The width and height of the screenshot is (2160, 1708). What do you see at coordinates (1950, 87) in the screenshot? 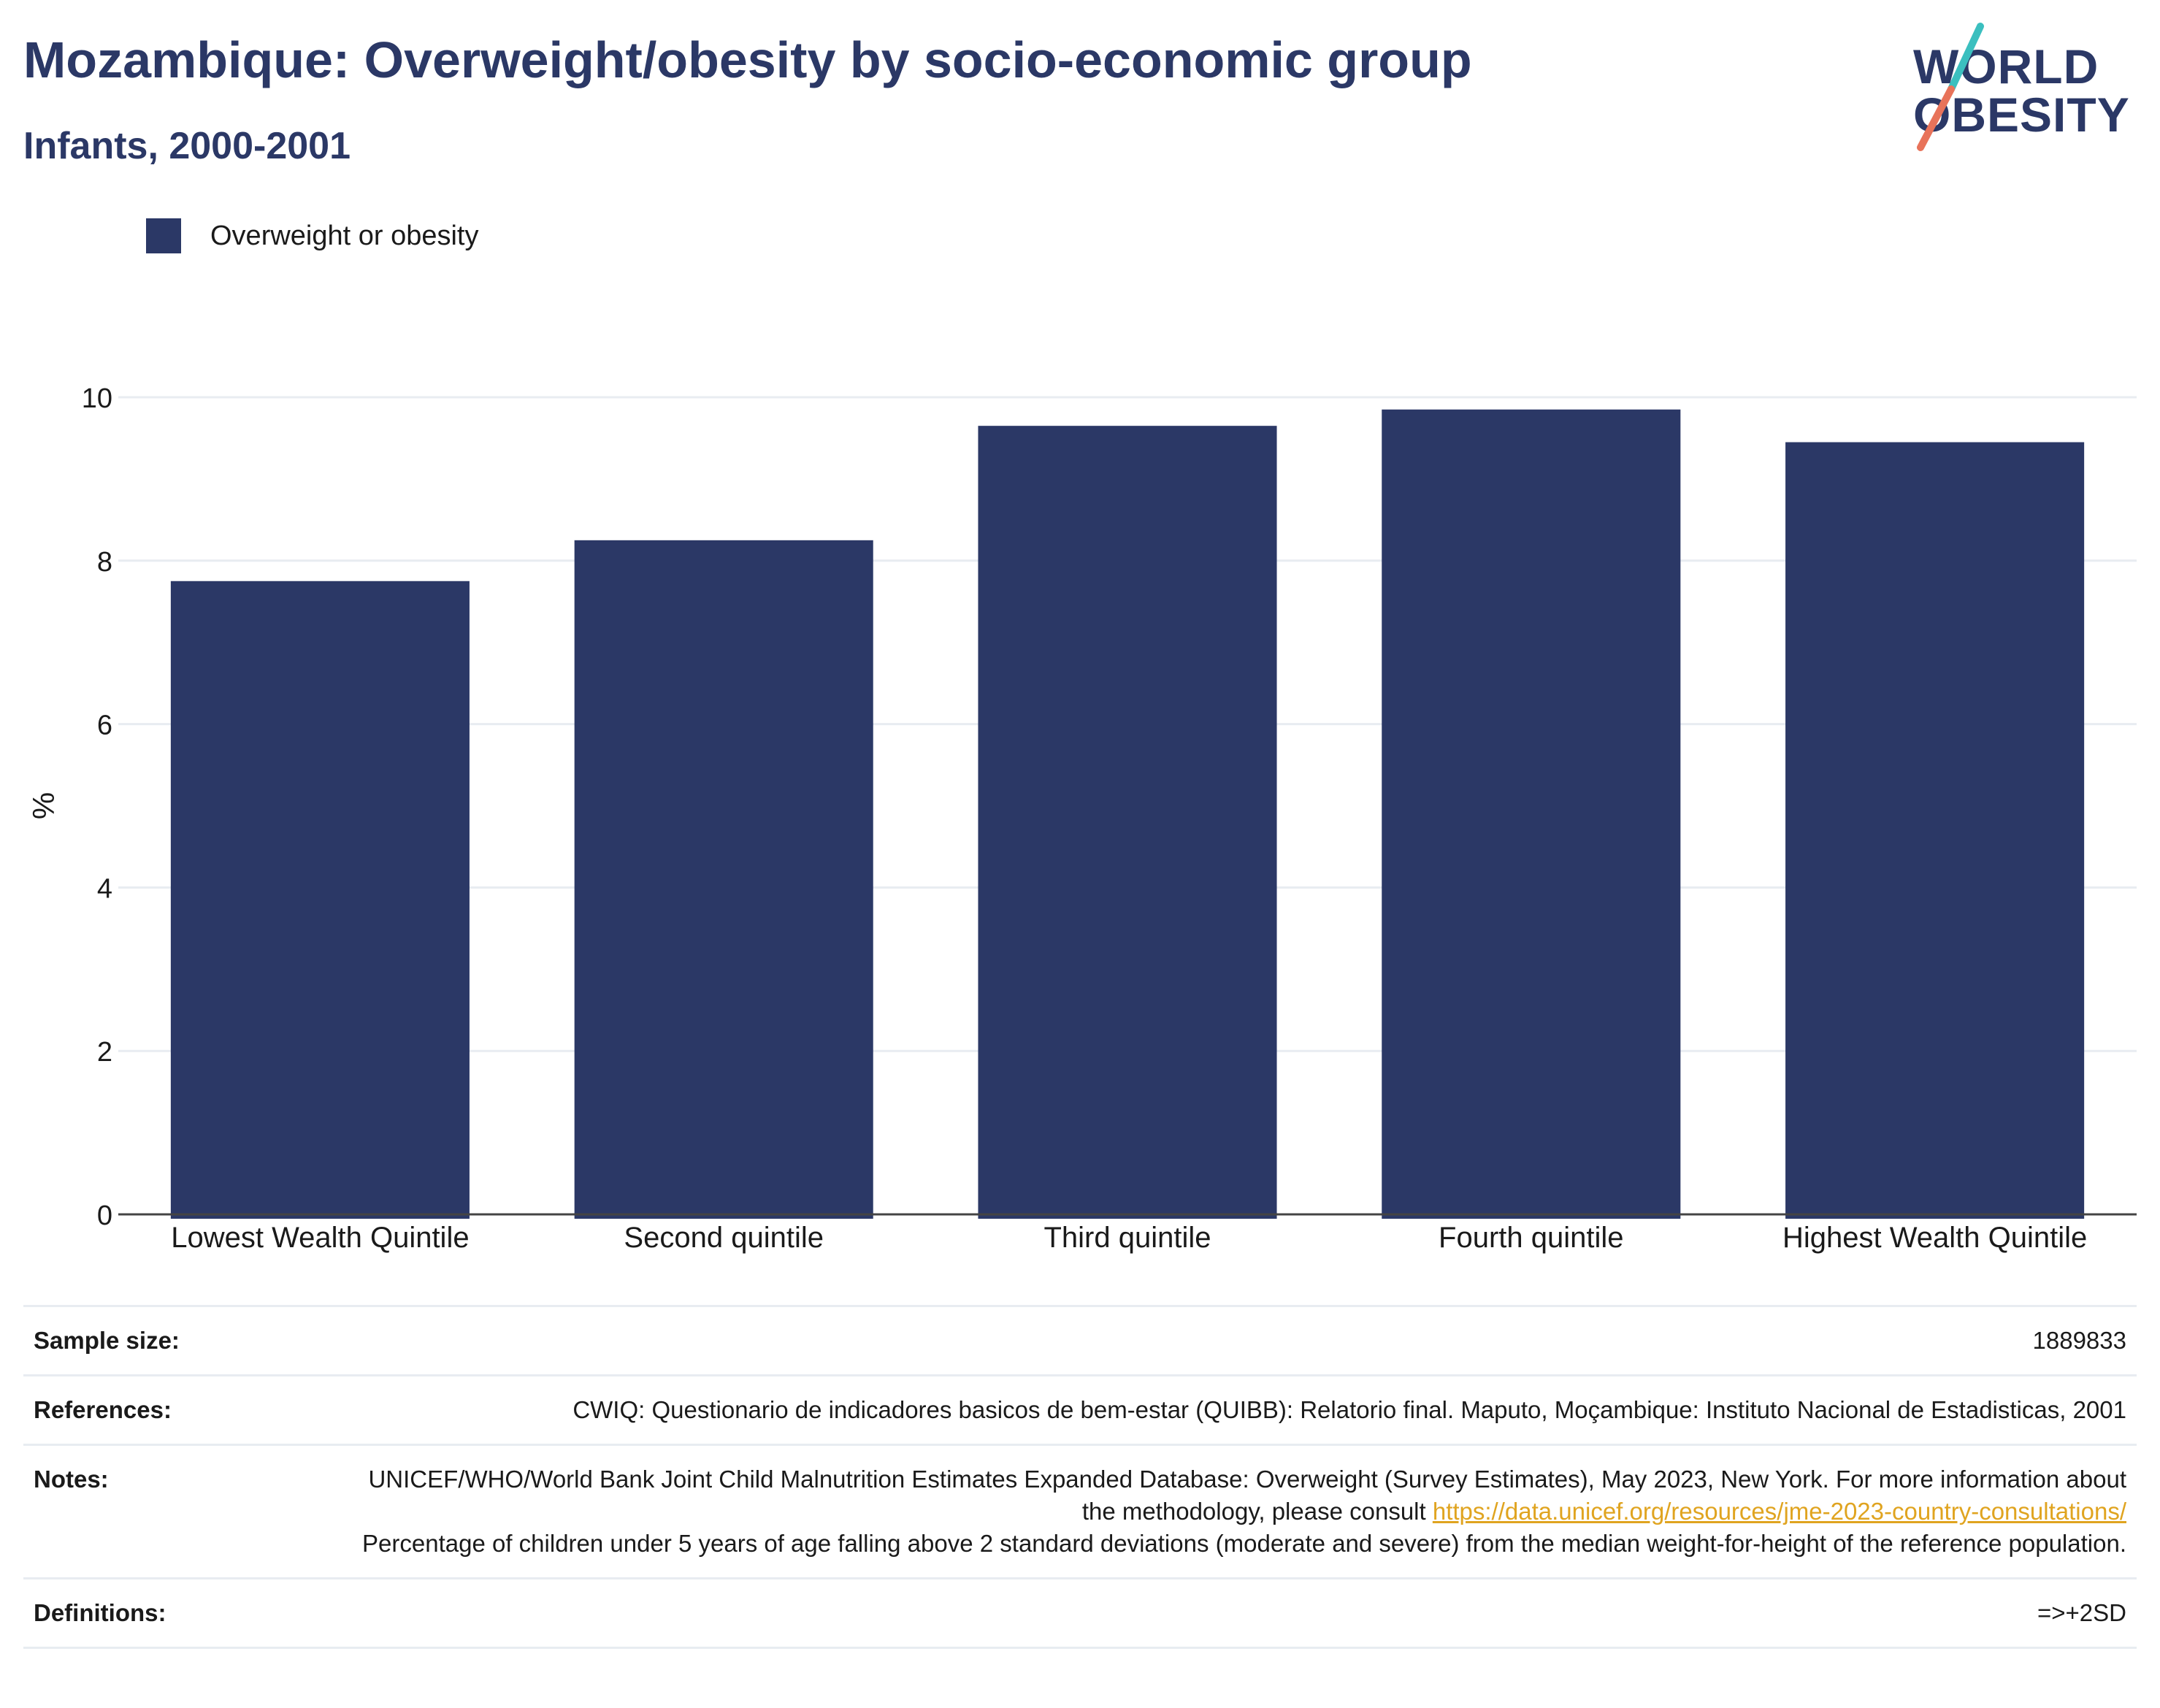
I see `logo-slash-icon` at bounding box center [1950, 87].